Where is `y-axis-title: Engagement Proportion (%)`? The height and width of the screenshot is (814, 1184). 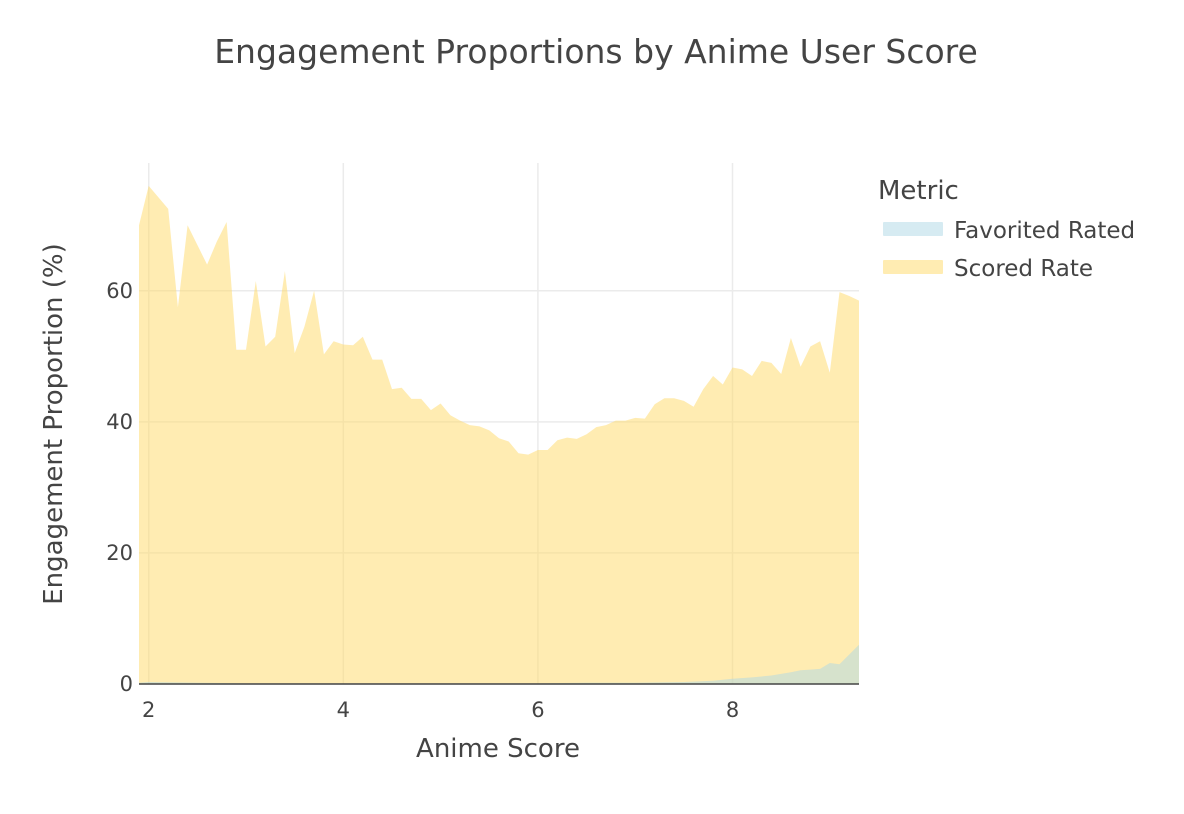
y-axis-title: Engagement Proportion (%) is located at coordinates (54, 424).